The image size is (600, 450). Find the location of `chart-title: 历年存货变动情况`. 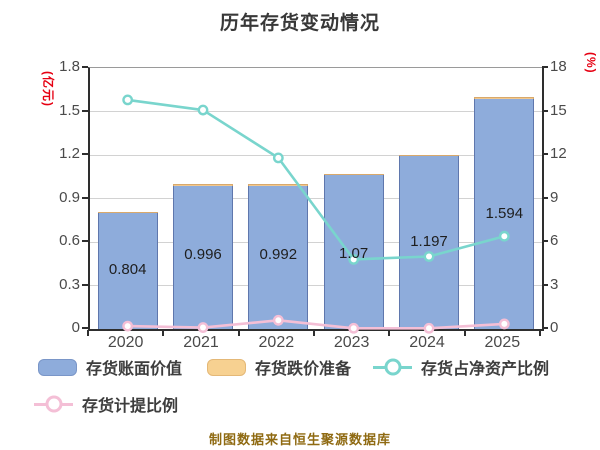

chart-title: 历年存货变动情况 is located at coordinates (299, 23).